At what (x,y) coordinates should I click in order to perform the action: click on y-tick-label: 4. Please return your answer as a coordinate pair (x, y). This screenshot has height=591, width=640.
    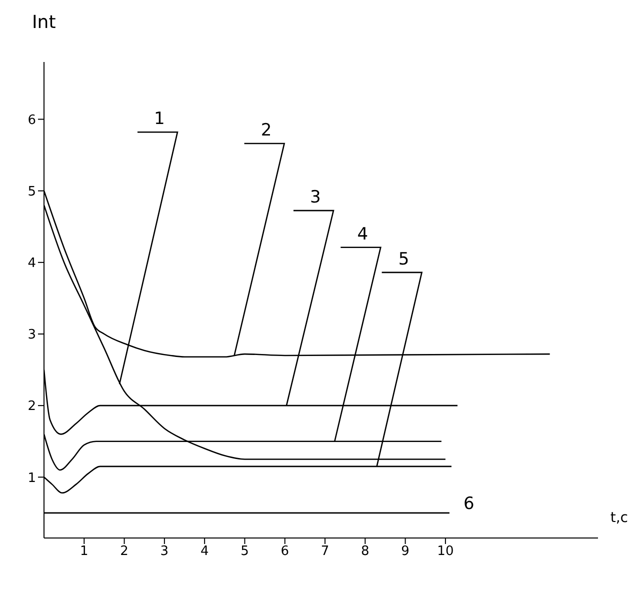
    Looking at the image, I should click on (32, 264).